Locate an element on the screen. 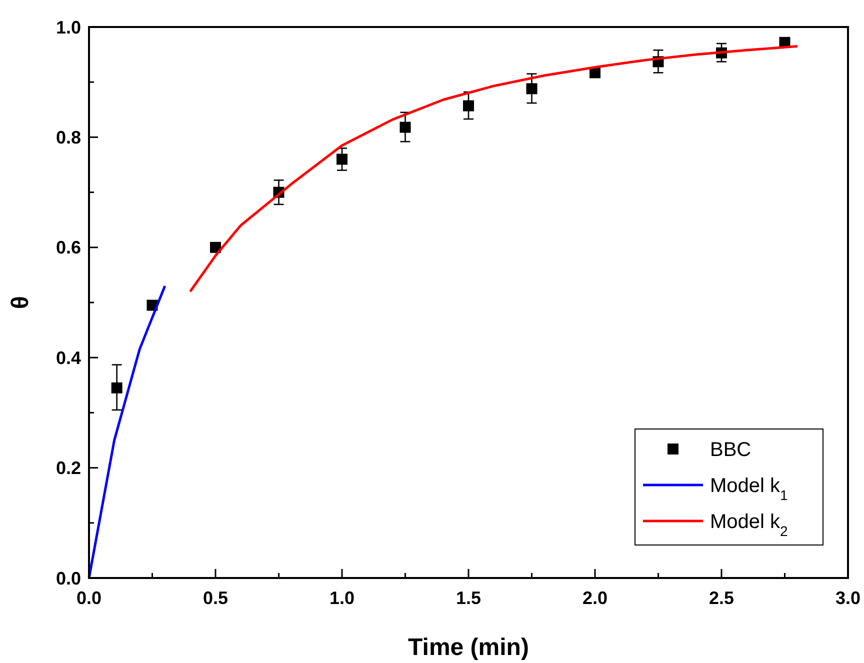 The height and width of the screenshot is (663, 864). x-axis-title: Time (min) is located at coordinates (468, 647).